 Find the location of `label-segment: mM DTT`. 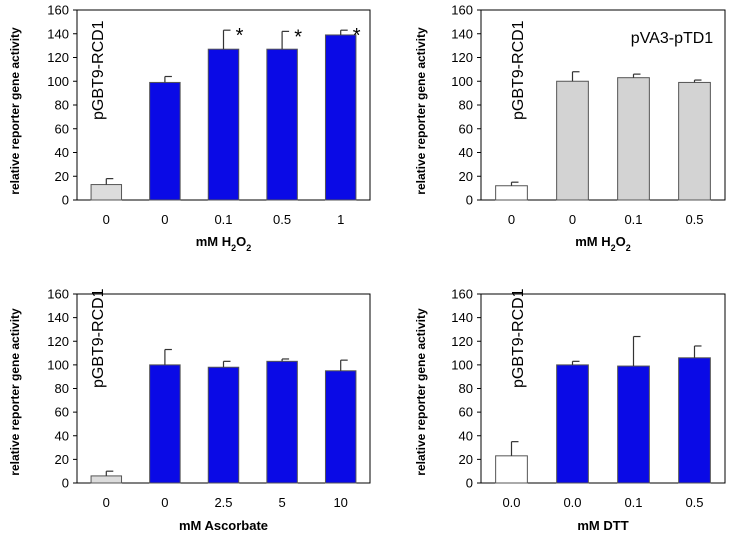

label-segment: mM DTT is located at coordinates (602, 525).